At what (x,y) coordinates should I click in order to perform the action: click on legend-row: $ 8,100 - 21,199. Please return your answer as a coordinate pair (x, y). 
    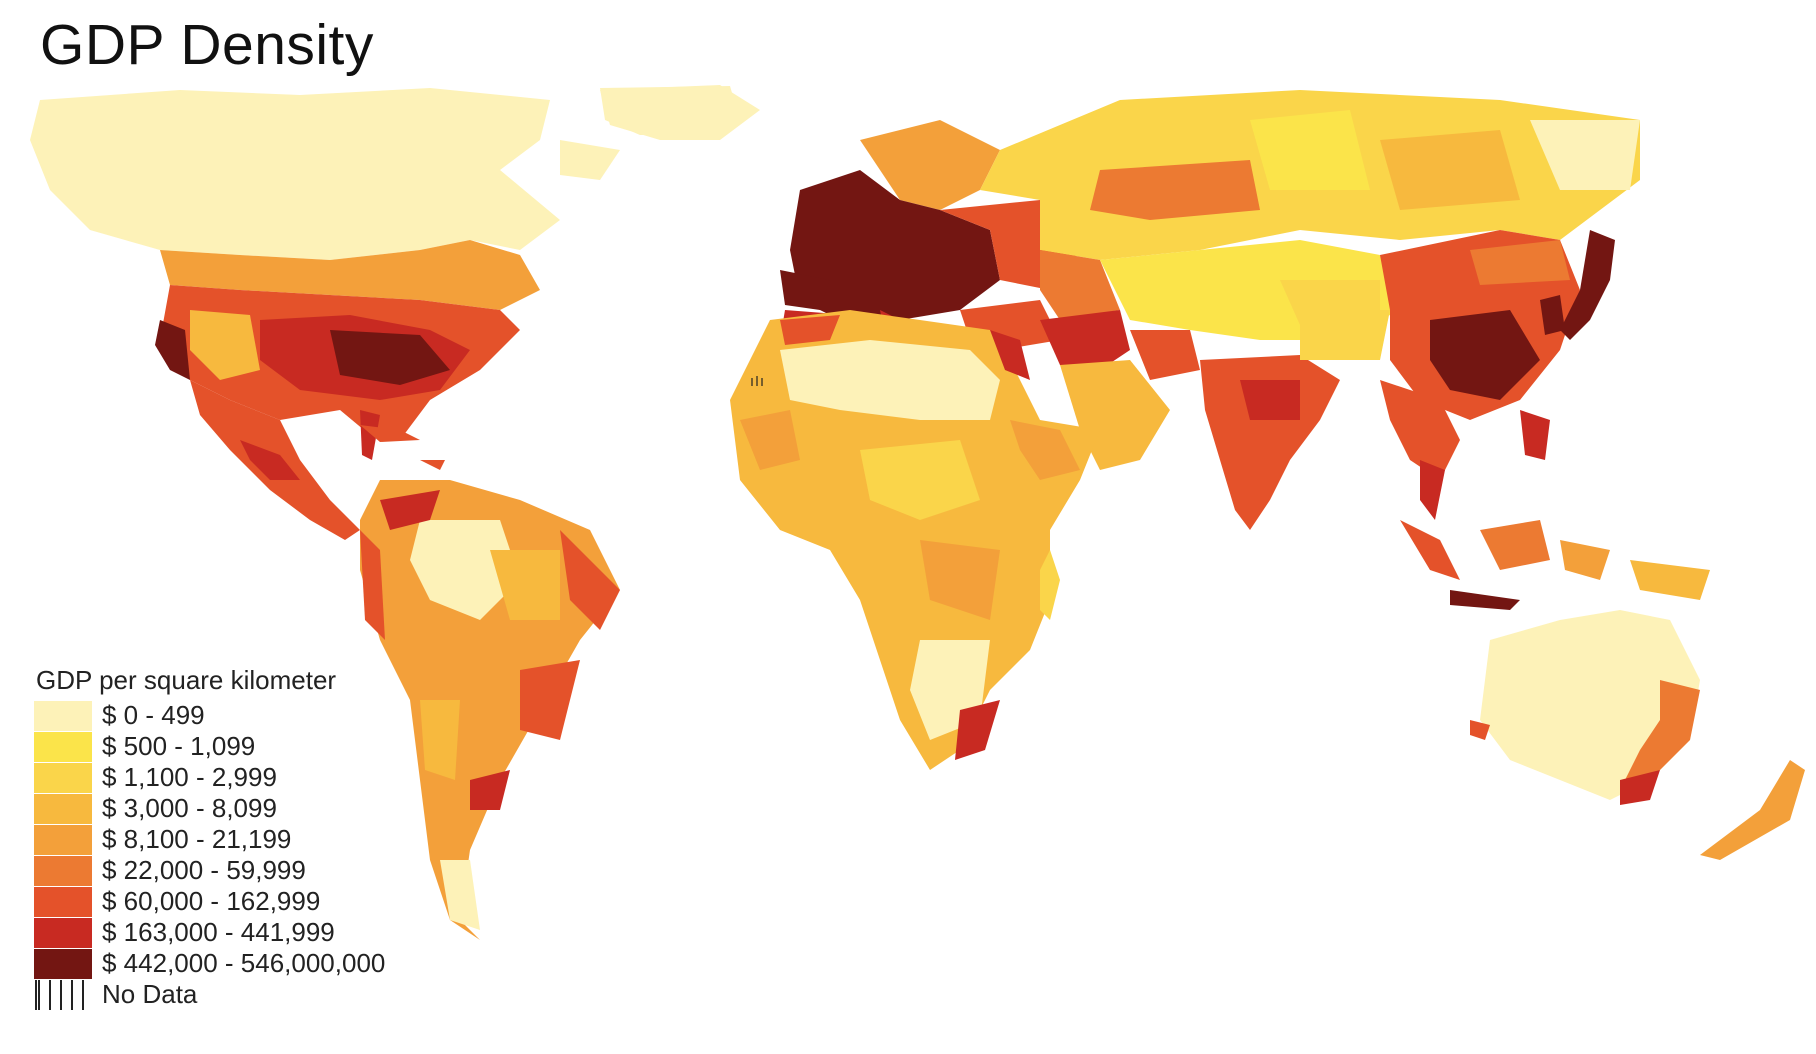
    Looking at the image, I should click on (209, 839).